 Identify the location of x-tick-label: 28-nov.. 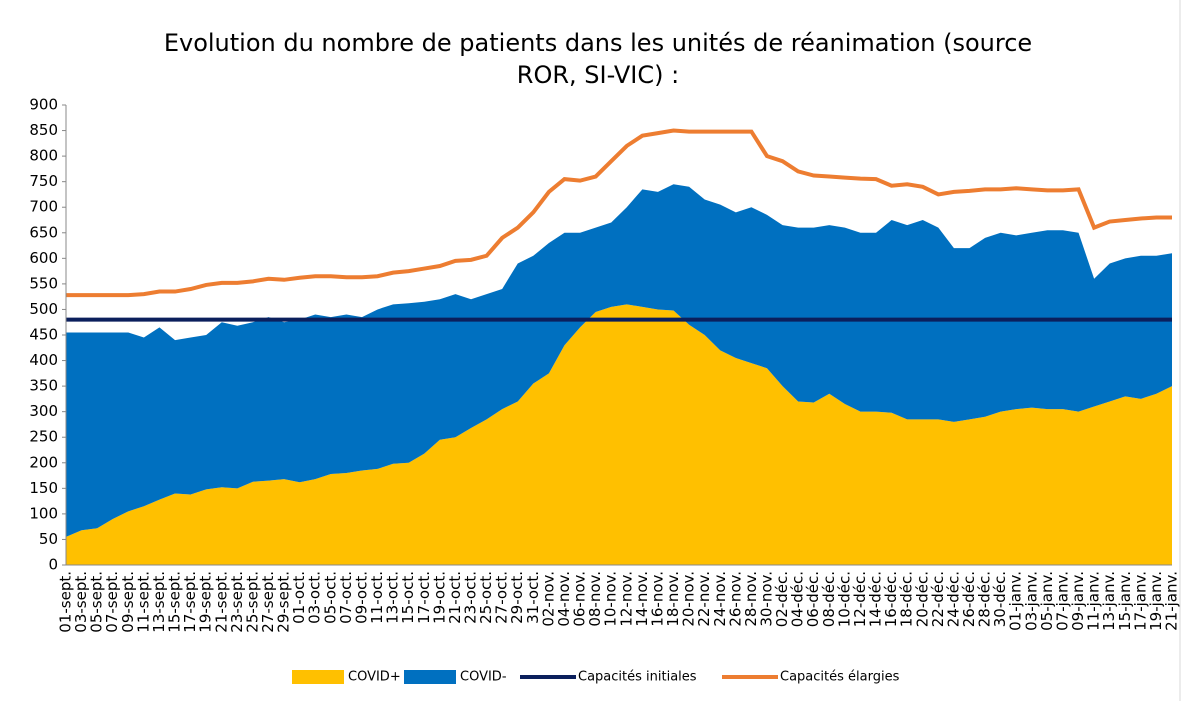
(751, 599).